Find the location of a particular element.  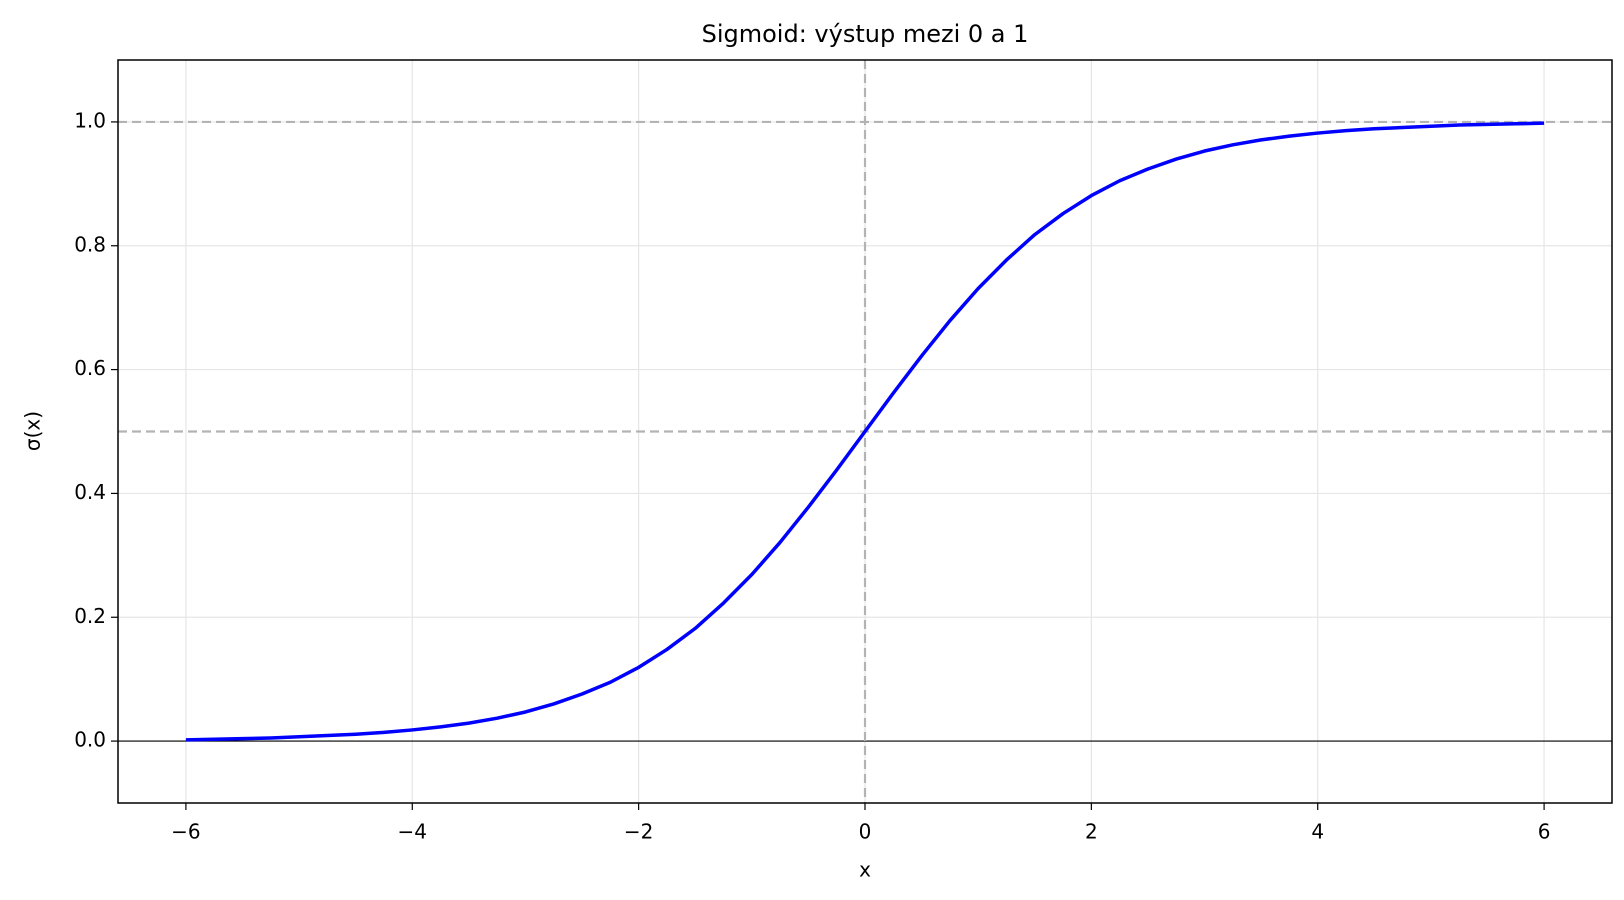

y-tick-label: 0.8 is located at coordinates (90, 244).